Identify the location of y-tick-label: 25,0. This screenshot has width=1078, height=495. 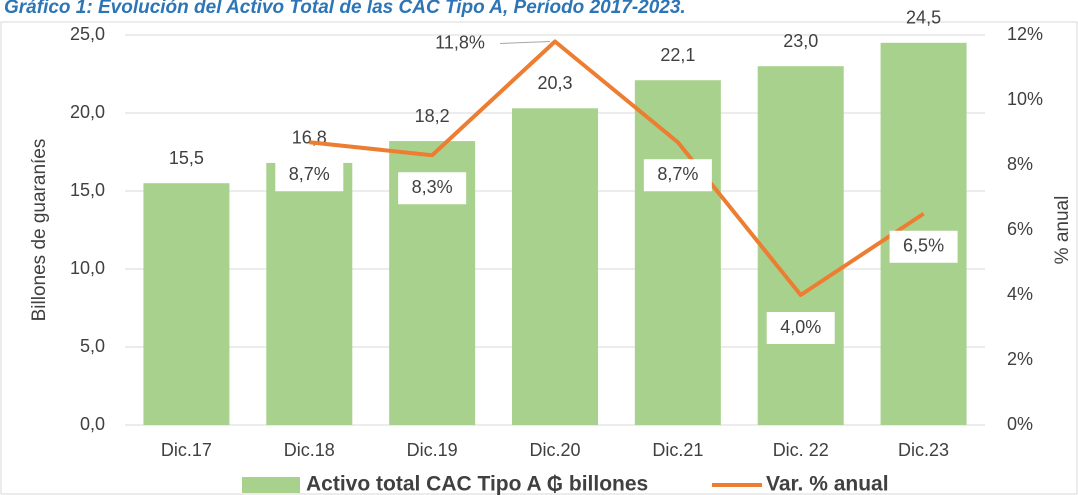
(87, 34).